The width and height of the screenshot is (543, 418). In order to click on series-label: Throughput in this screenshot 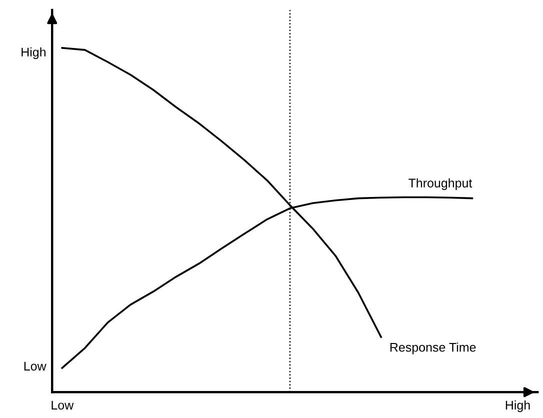, I will do `click(440, 184)`.